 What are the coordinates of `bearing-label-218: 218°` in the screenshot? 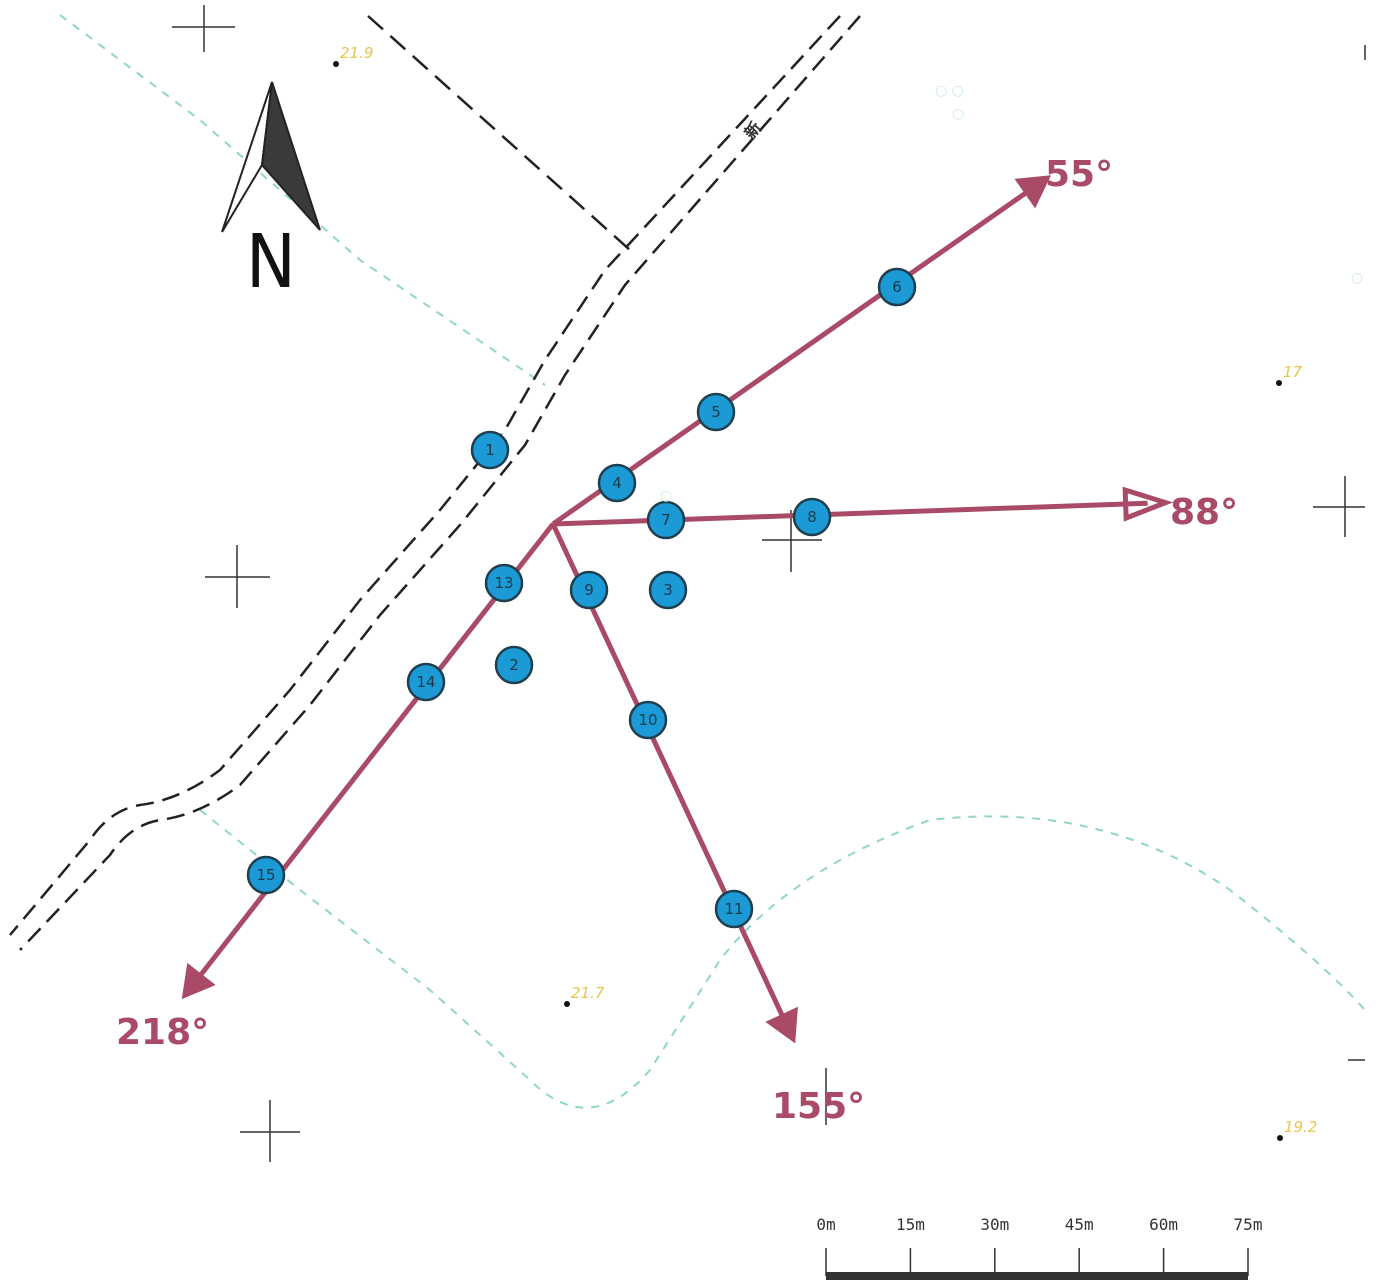 It's located at (162, 1032).